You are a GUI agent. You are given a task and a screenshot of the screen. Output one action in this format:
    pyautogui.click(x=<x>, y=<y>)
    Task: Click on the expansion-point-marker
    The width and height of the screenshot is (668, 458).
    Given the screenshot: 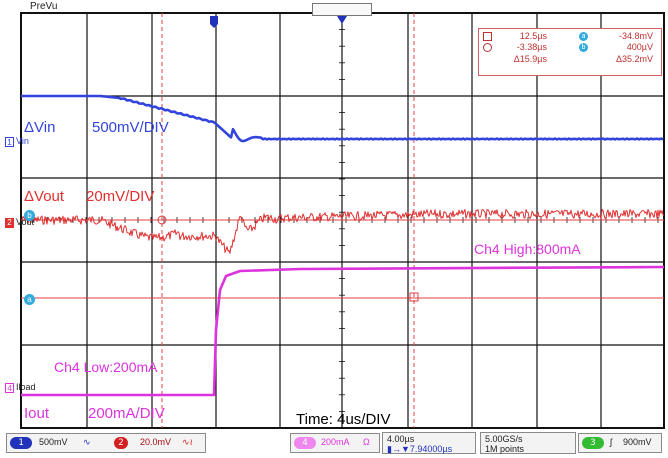 What is the action you would take?
    pyautogui.click(x=342, y=20)
    